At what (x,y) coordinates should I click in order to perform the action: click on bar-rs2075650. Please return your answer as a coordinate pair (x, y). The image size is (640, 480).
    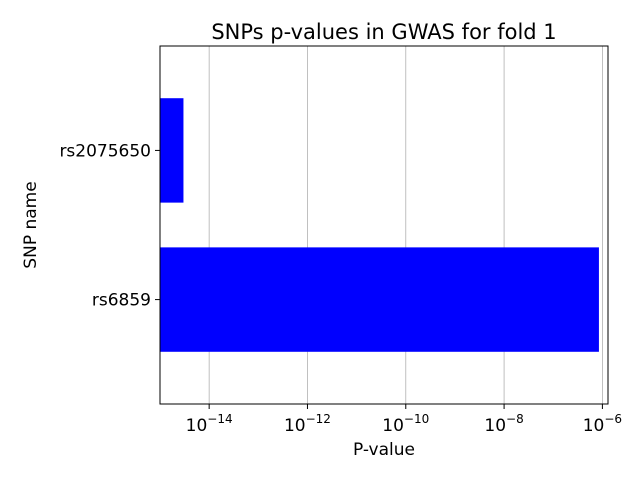
    Looking at the image, I should click on (172, 150).